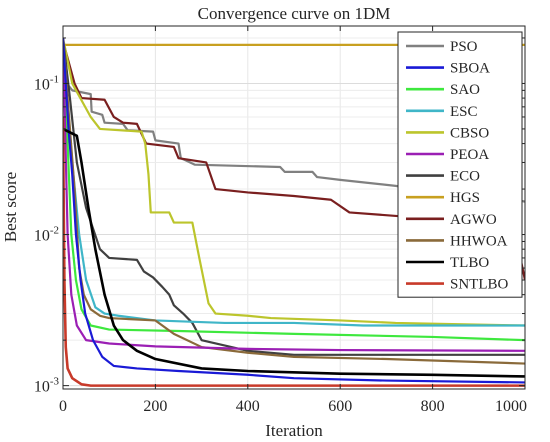 This screenshot has height=442, width=550. Describe the element at coordinates (46, 83) in the screenshot. I see `y-tick-label: 10⁻¹` at that location.